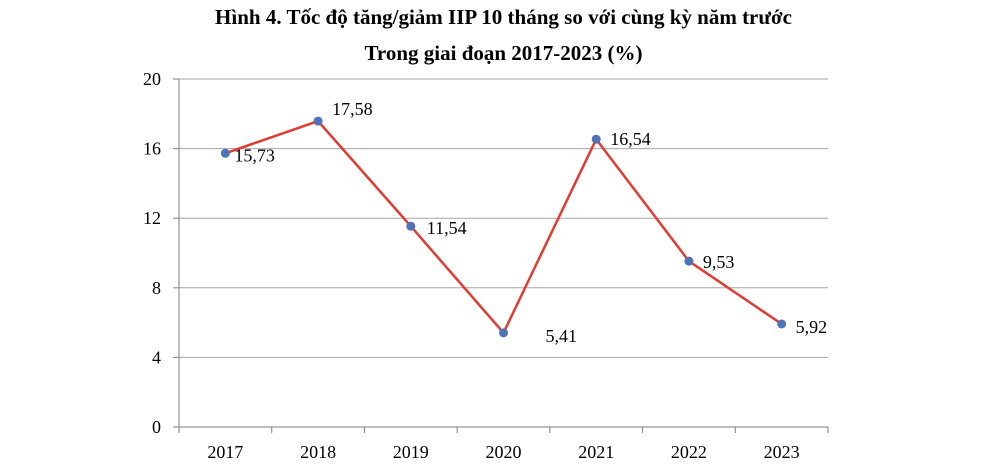  Describe the element at coordinates (156, 288) in the screenshot. I see `y-tick-label: 8` at that location.